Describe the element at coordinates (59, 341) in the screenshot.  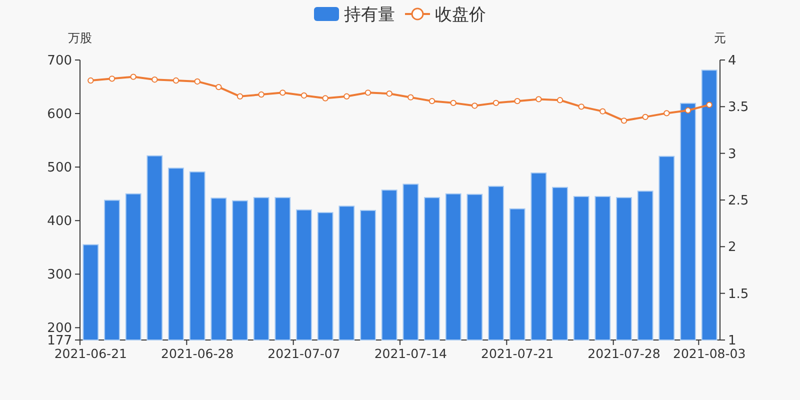
I see `y-tick-label: 177` at that location.